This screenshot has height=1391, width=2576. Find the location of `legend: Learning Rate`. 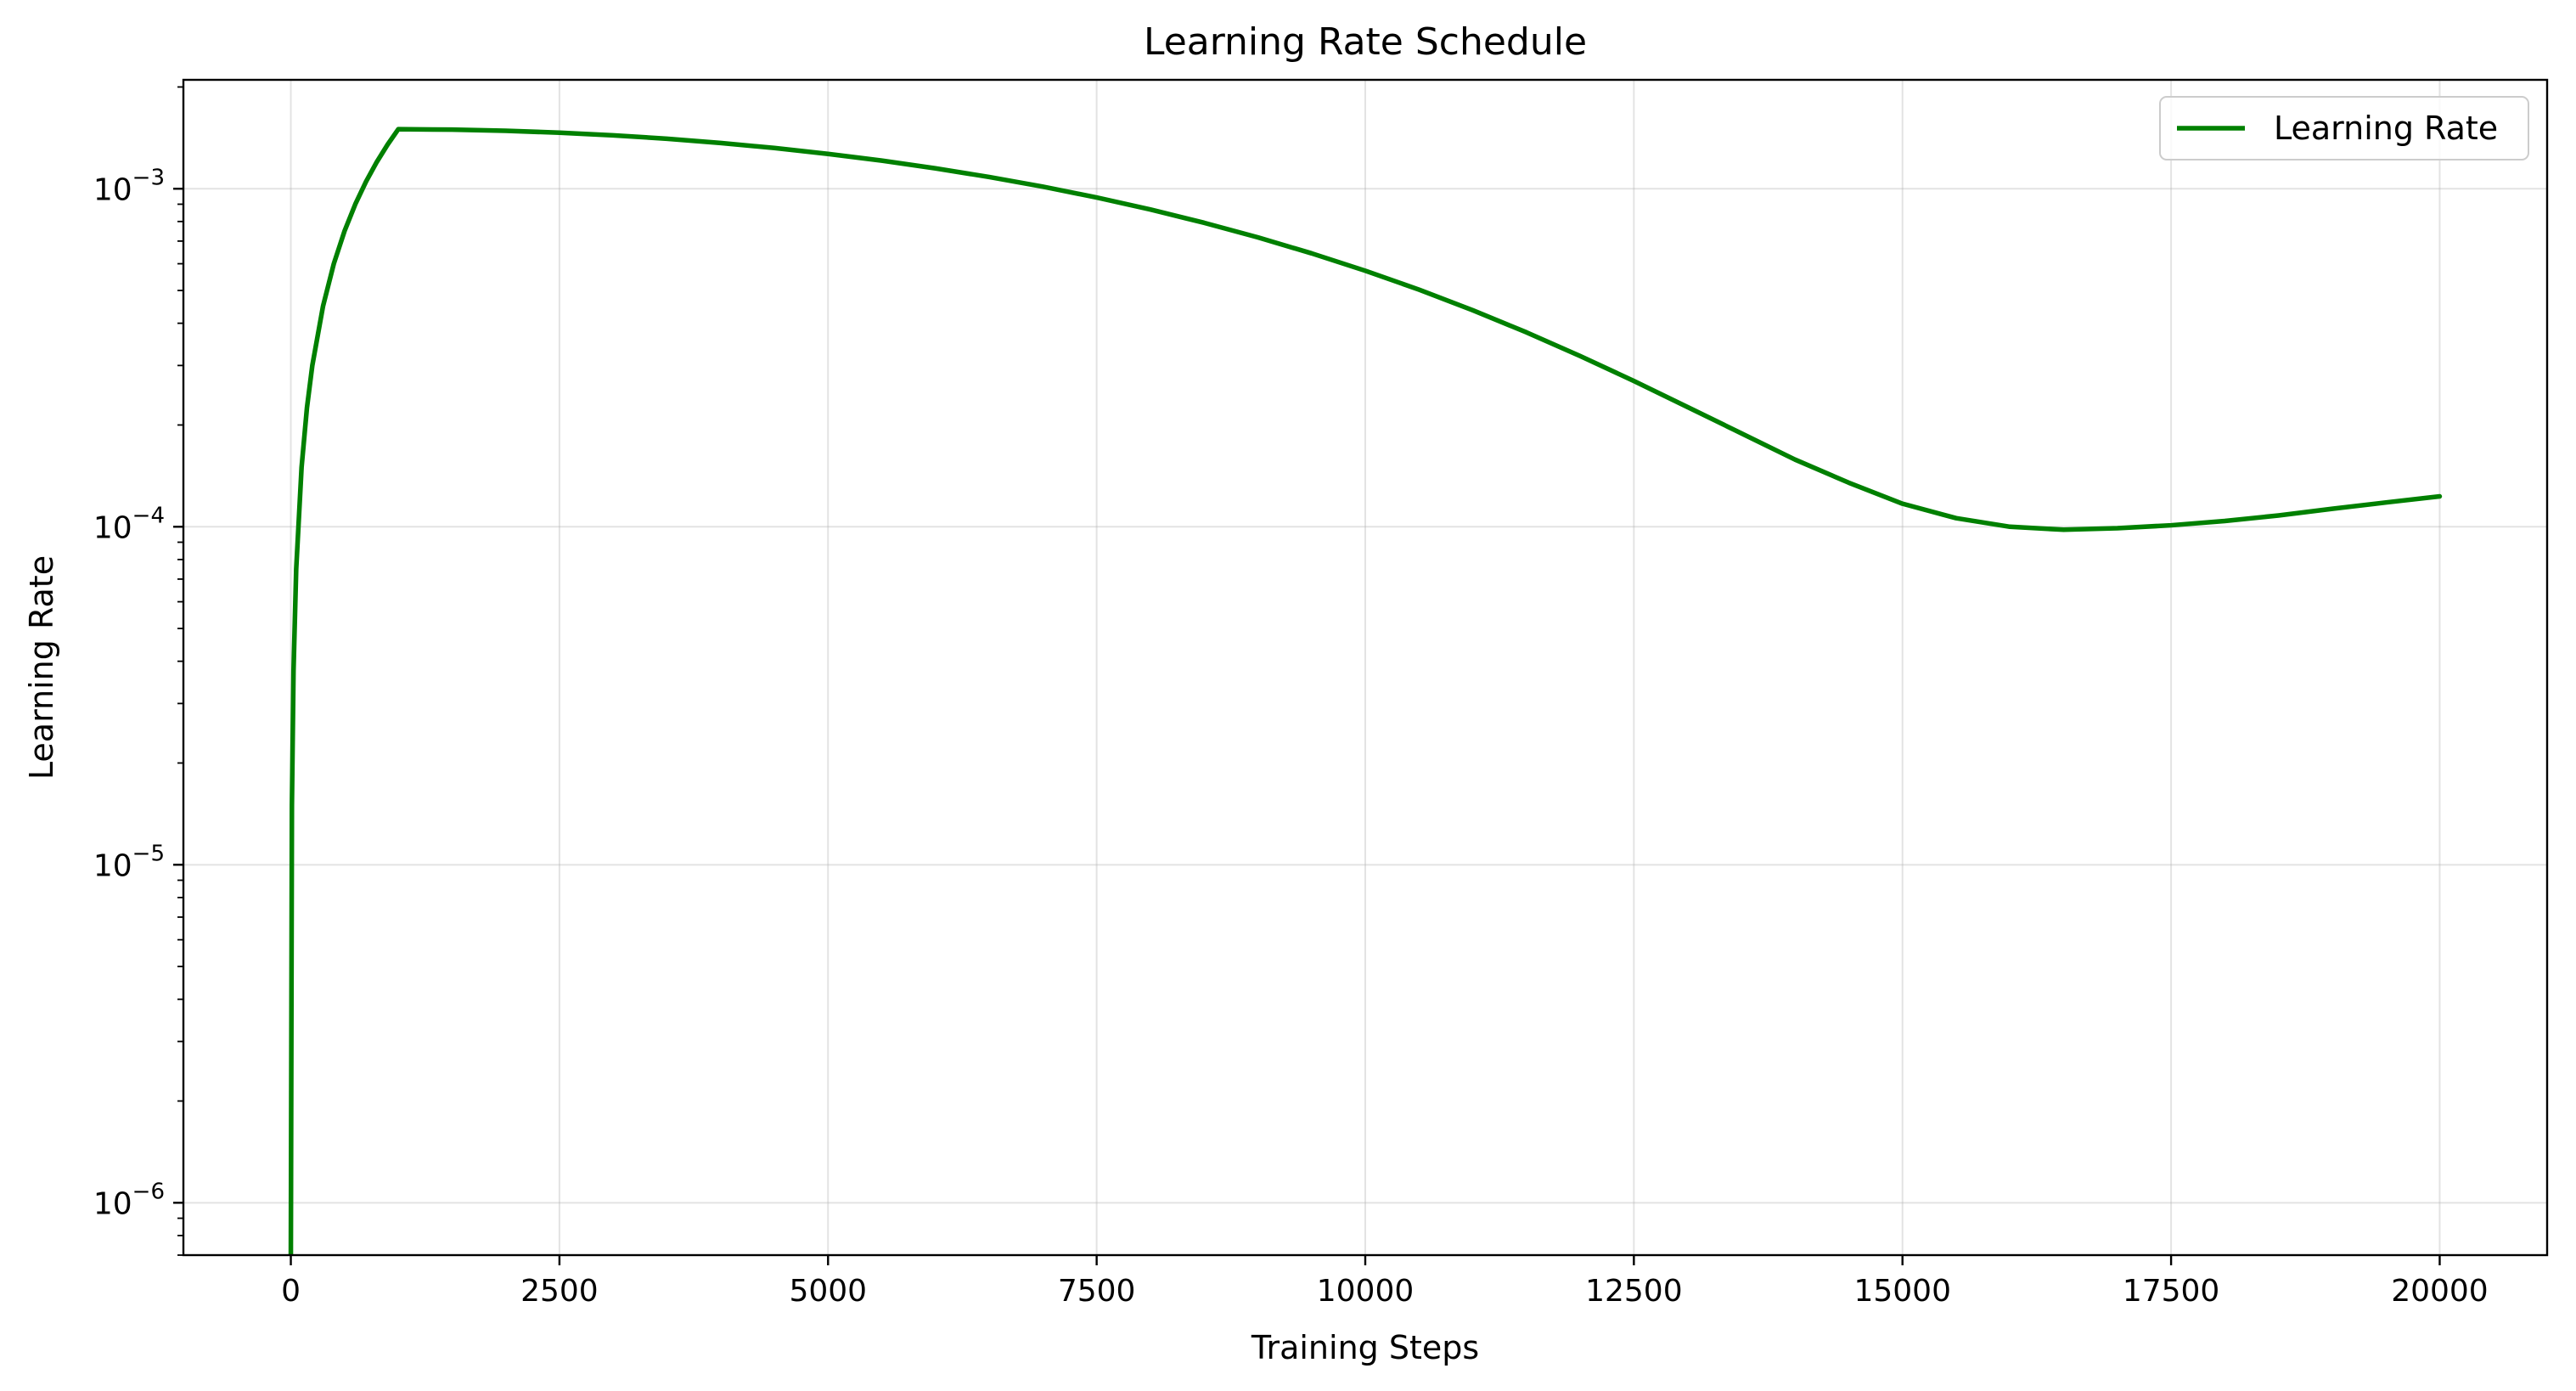

legend: Learning Rate is located at coordinates (2344, 128).